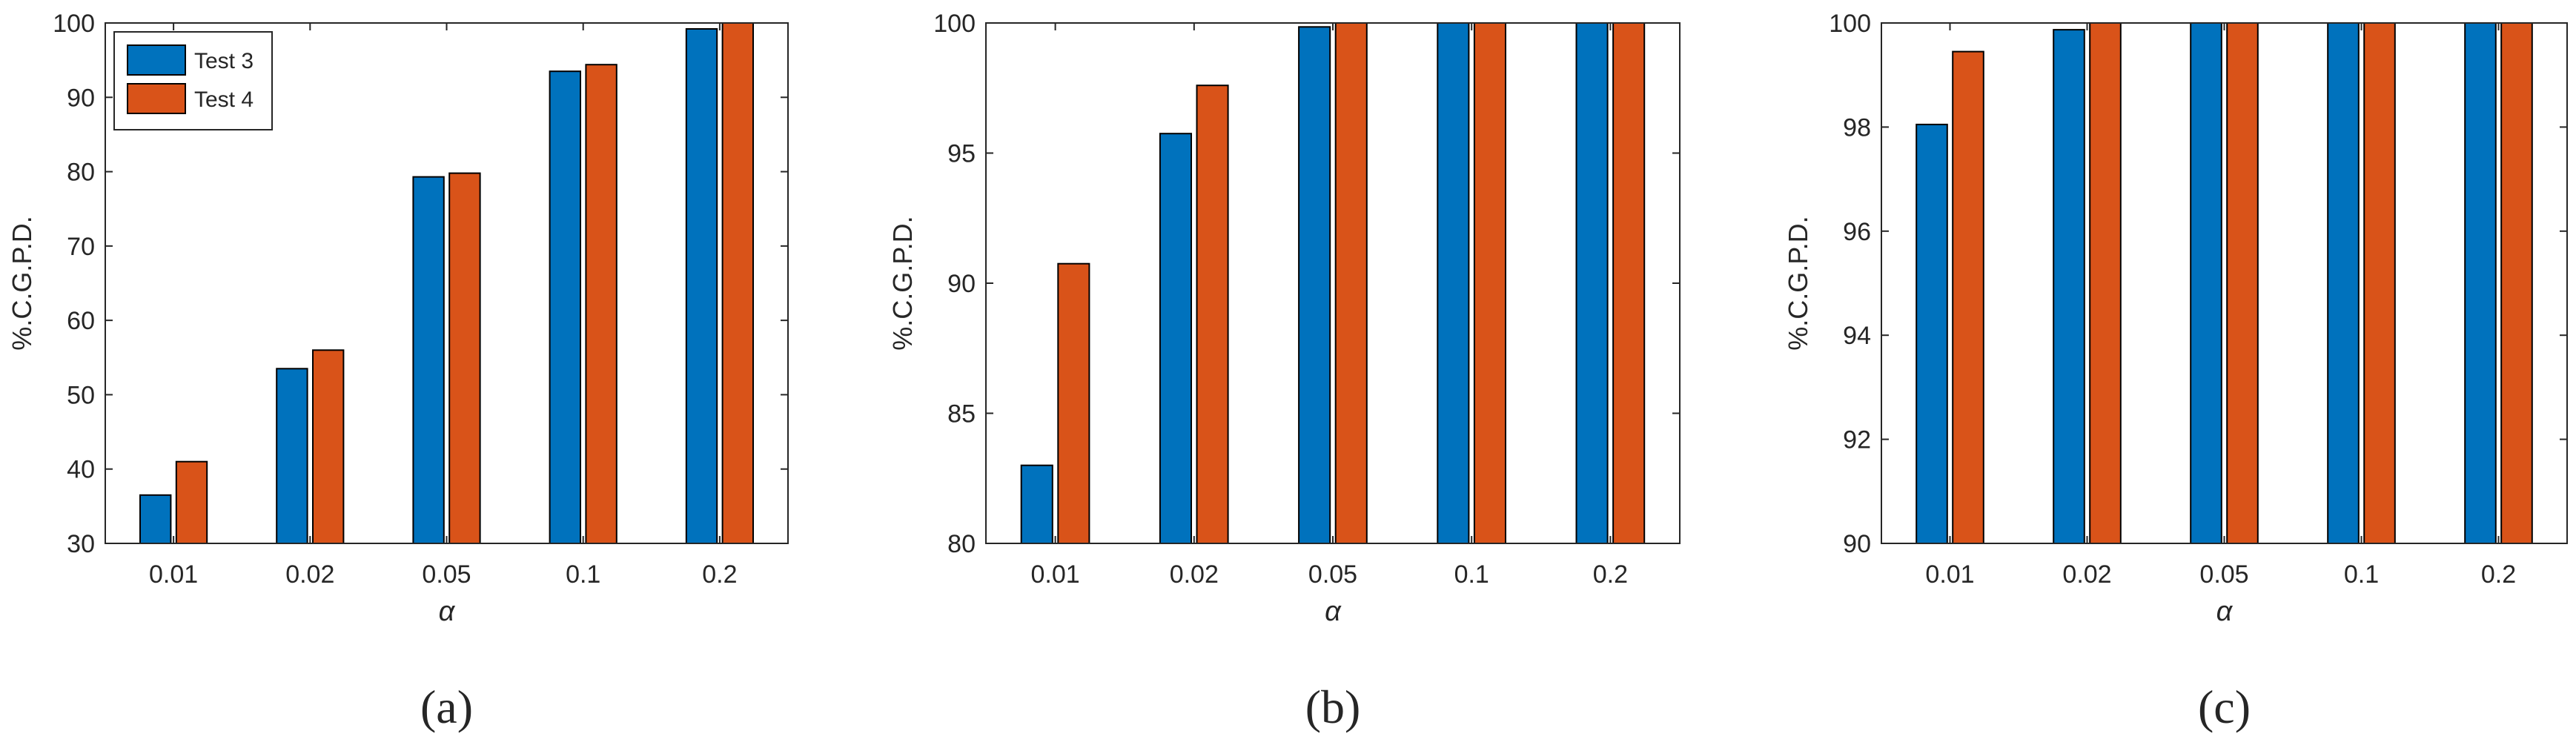 The width and height of the screenshot is (2576, 748). I want to click on y-tick-label: 70, so click(81, 247).